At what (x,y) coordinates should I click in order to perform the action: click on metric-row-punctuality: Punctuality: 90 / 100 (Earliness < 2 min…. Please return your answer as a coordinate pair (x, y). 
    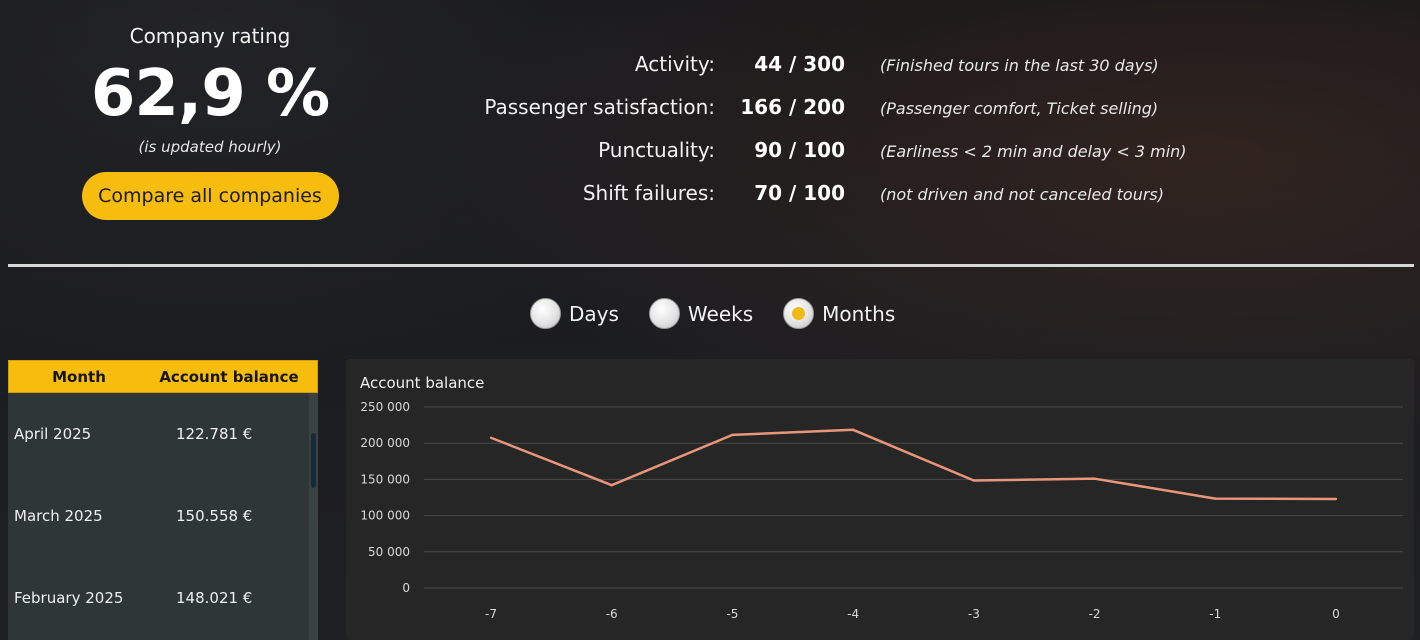
    Looking at the image, I should click on (818, 159).